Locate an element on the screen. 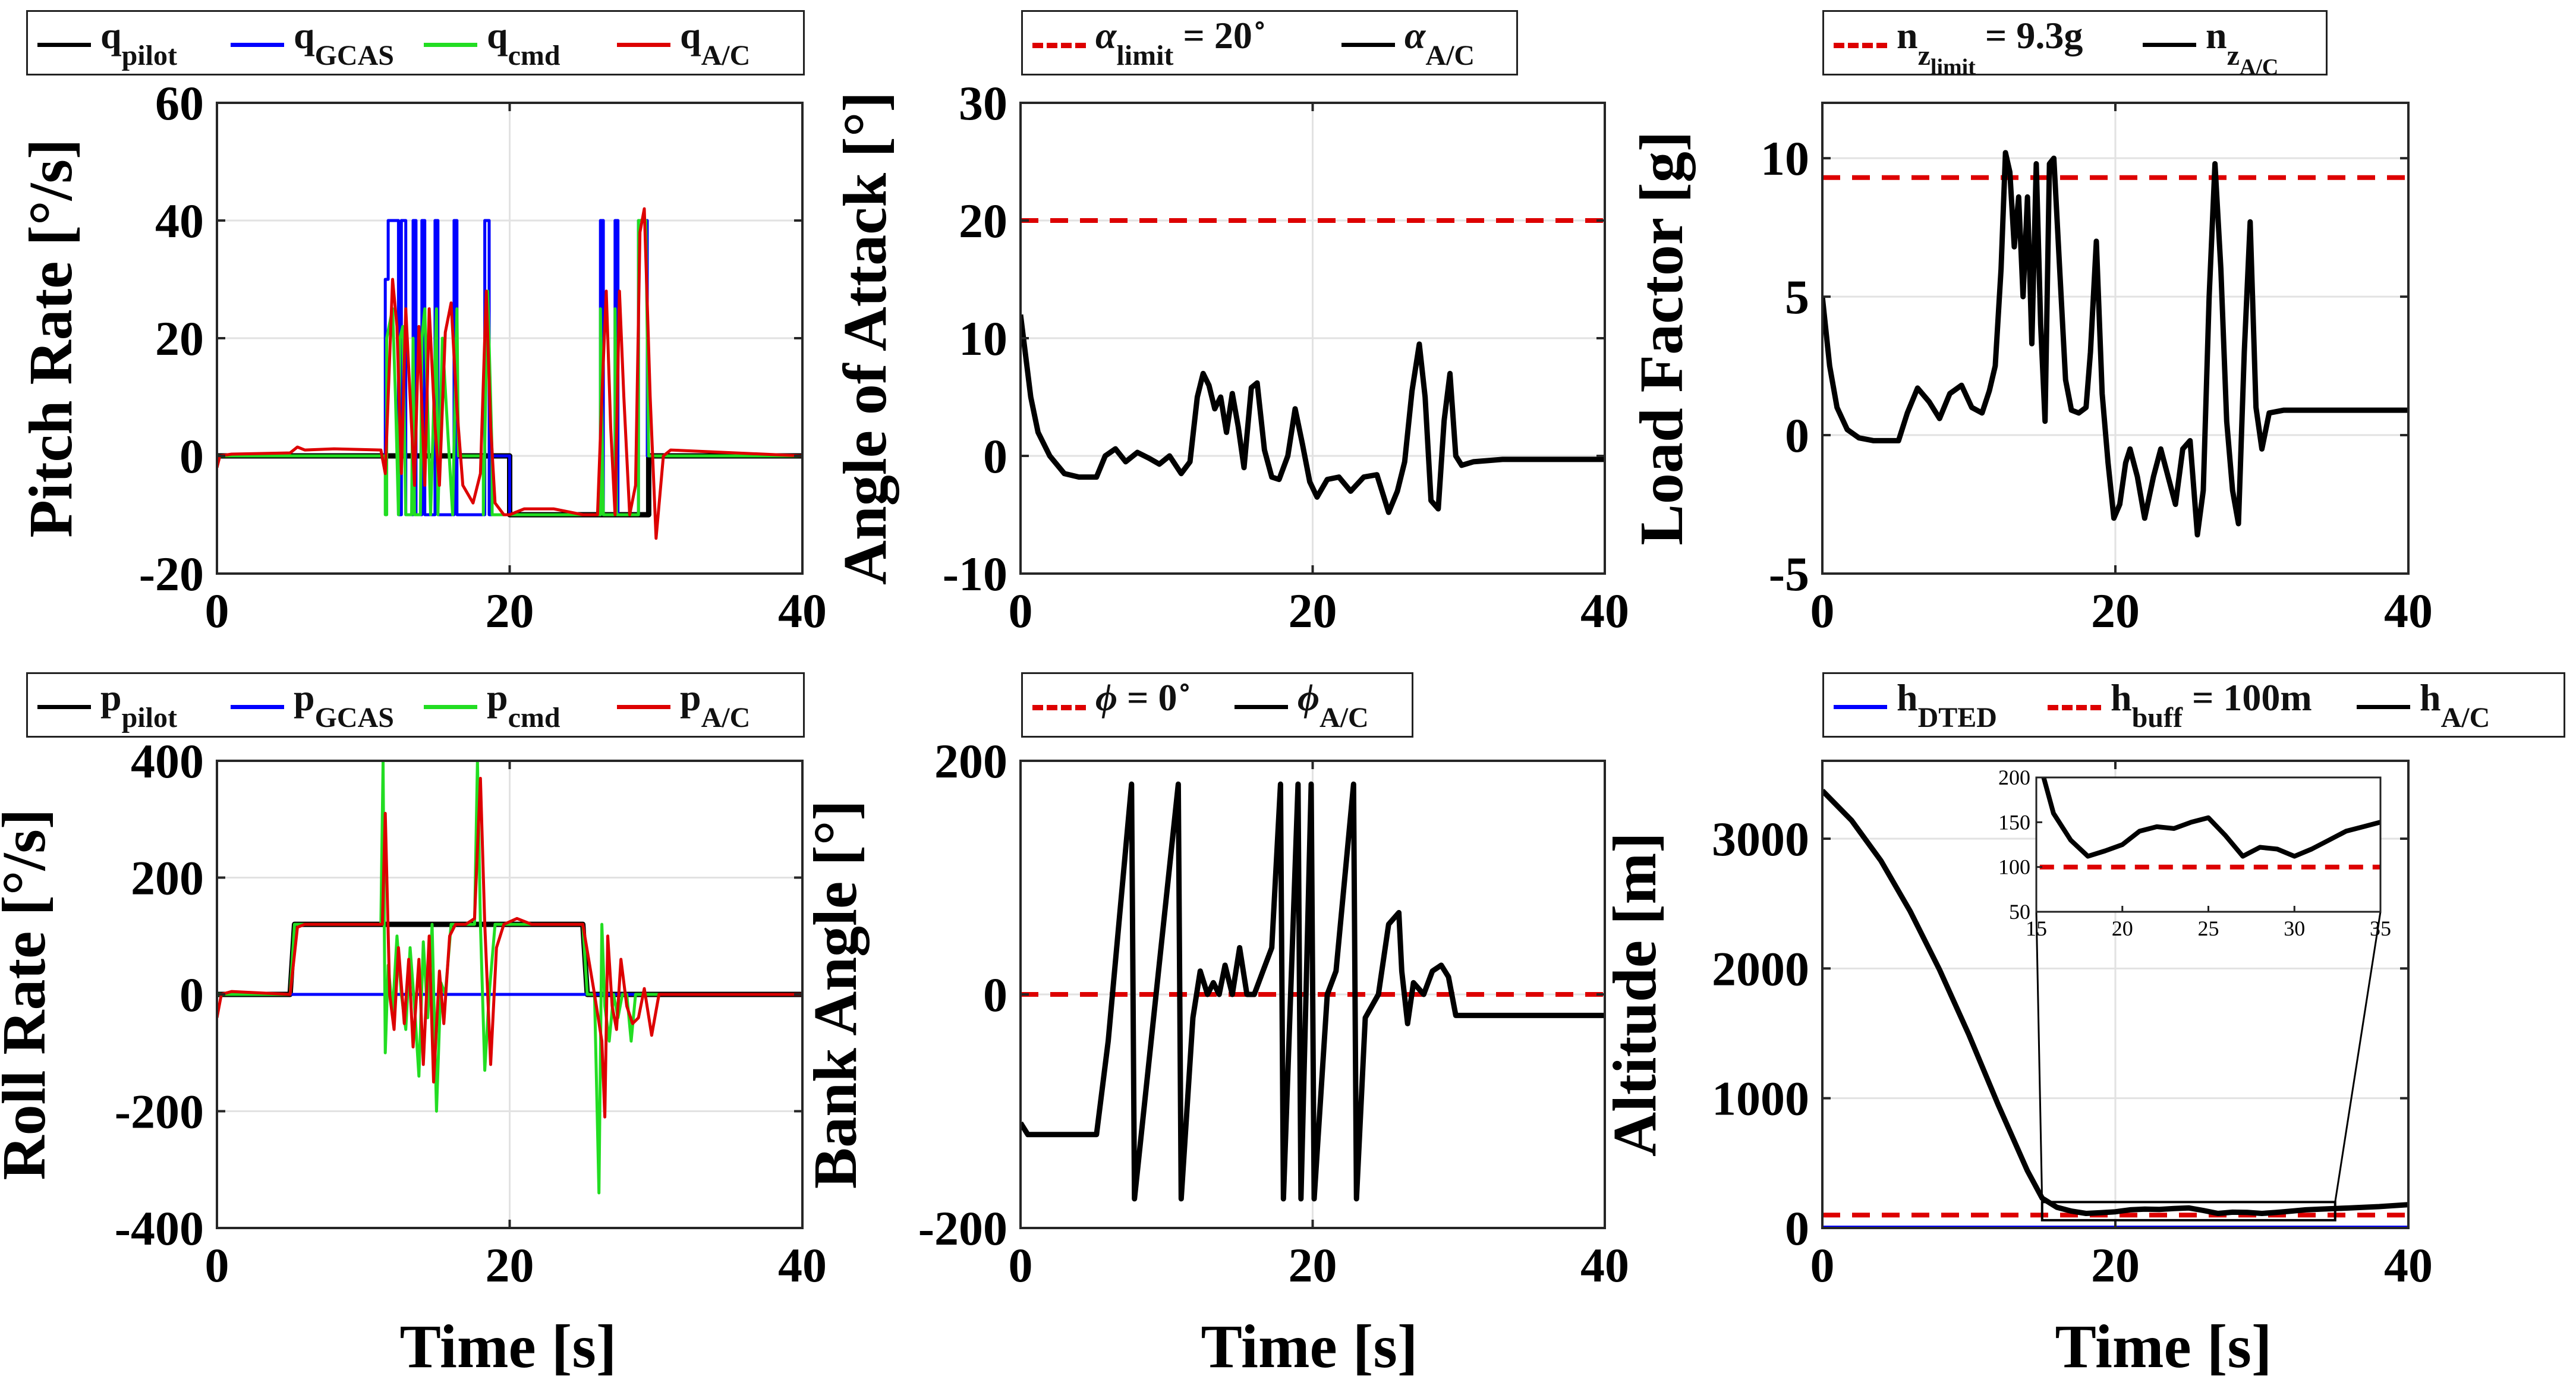  legend-entry: nzA/C is located at coordinates (2237, 46).